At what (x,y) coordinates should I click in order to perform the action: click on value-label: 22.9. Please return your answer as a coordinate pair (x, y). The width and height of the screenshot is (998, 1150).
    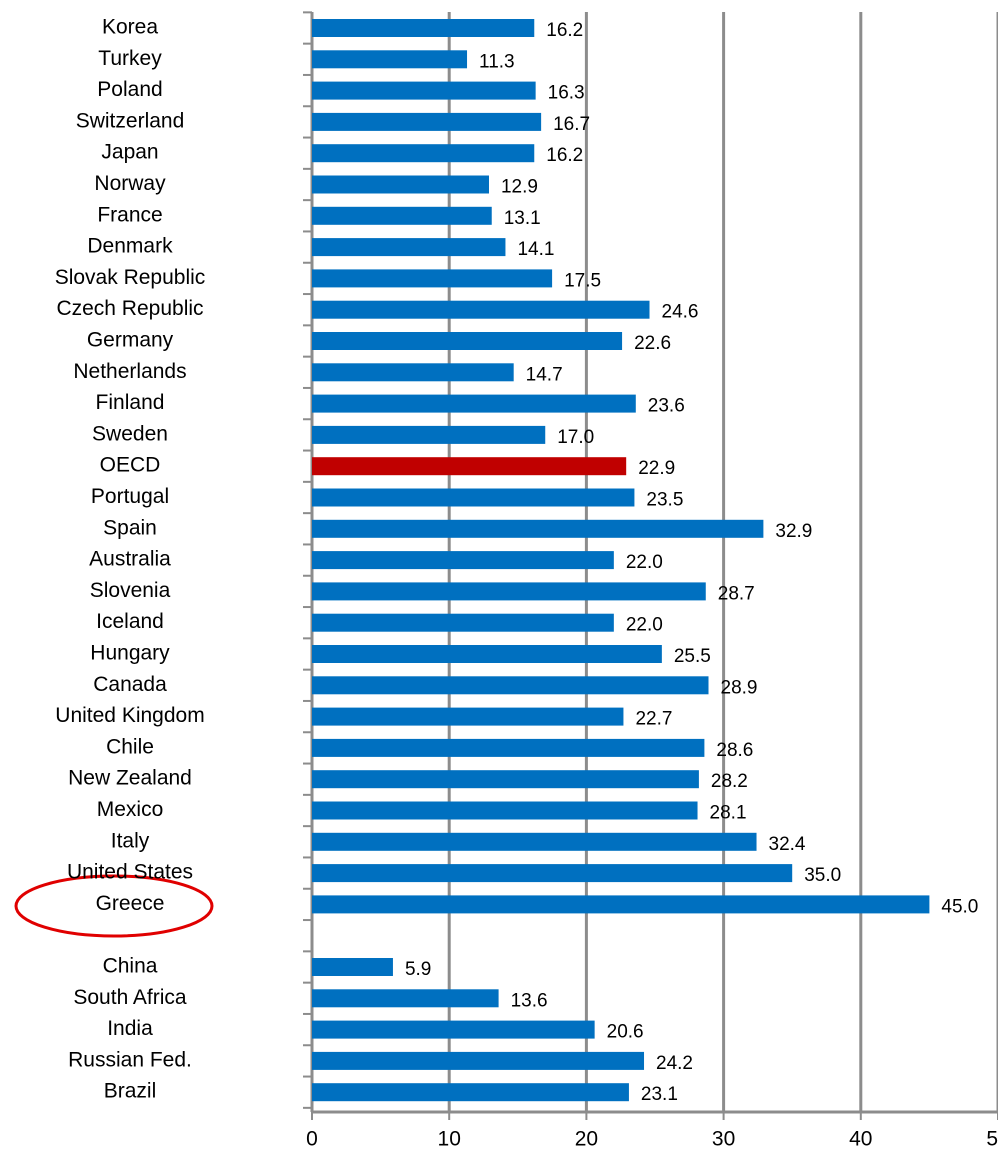
    Looking at the image, I should click on (656, 468).